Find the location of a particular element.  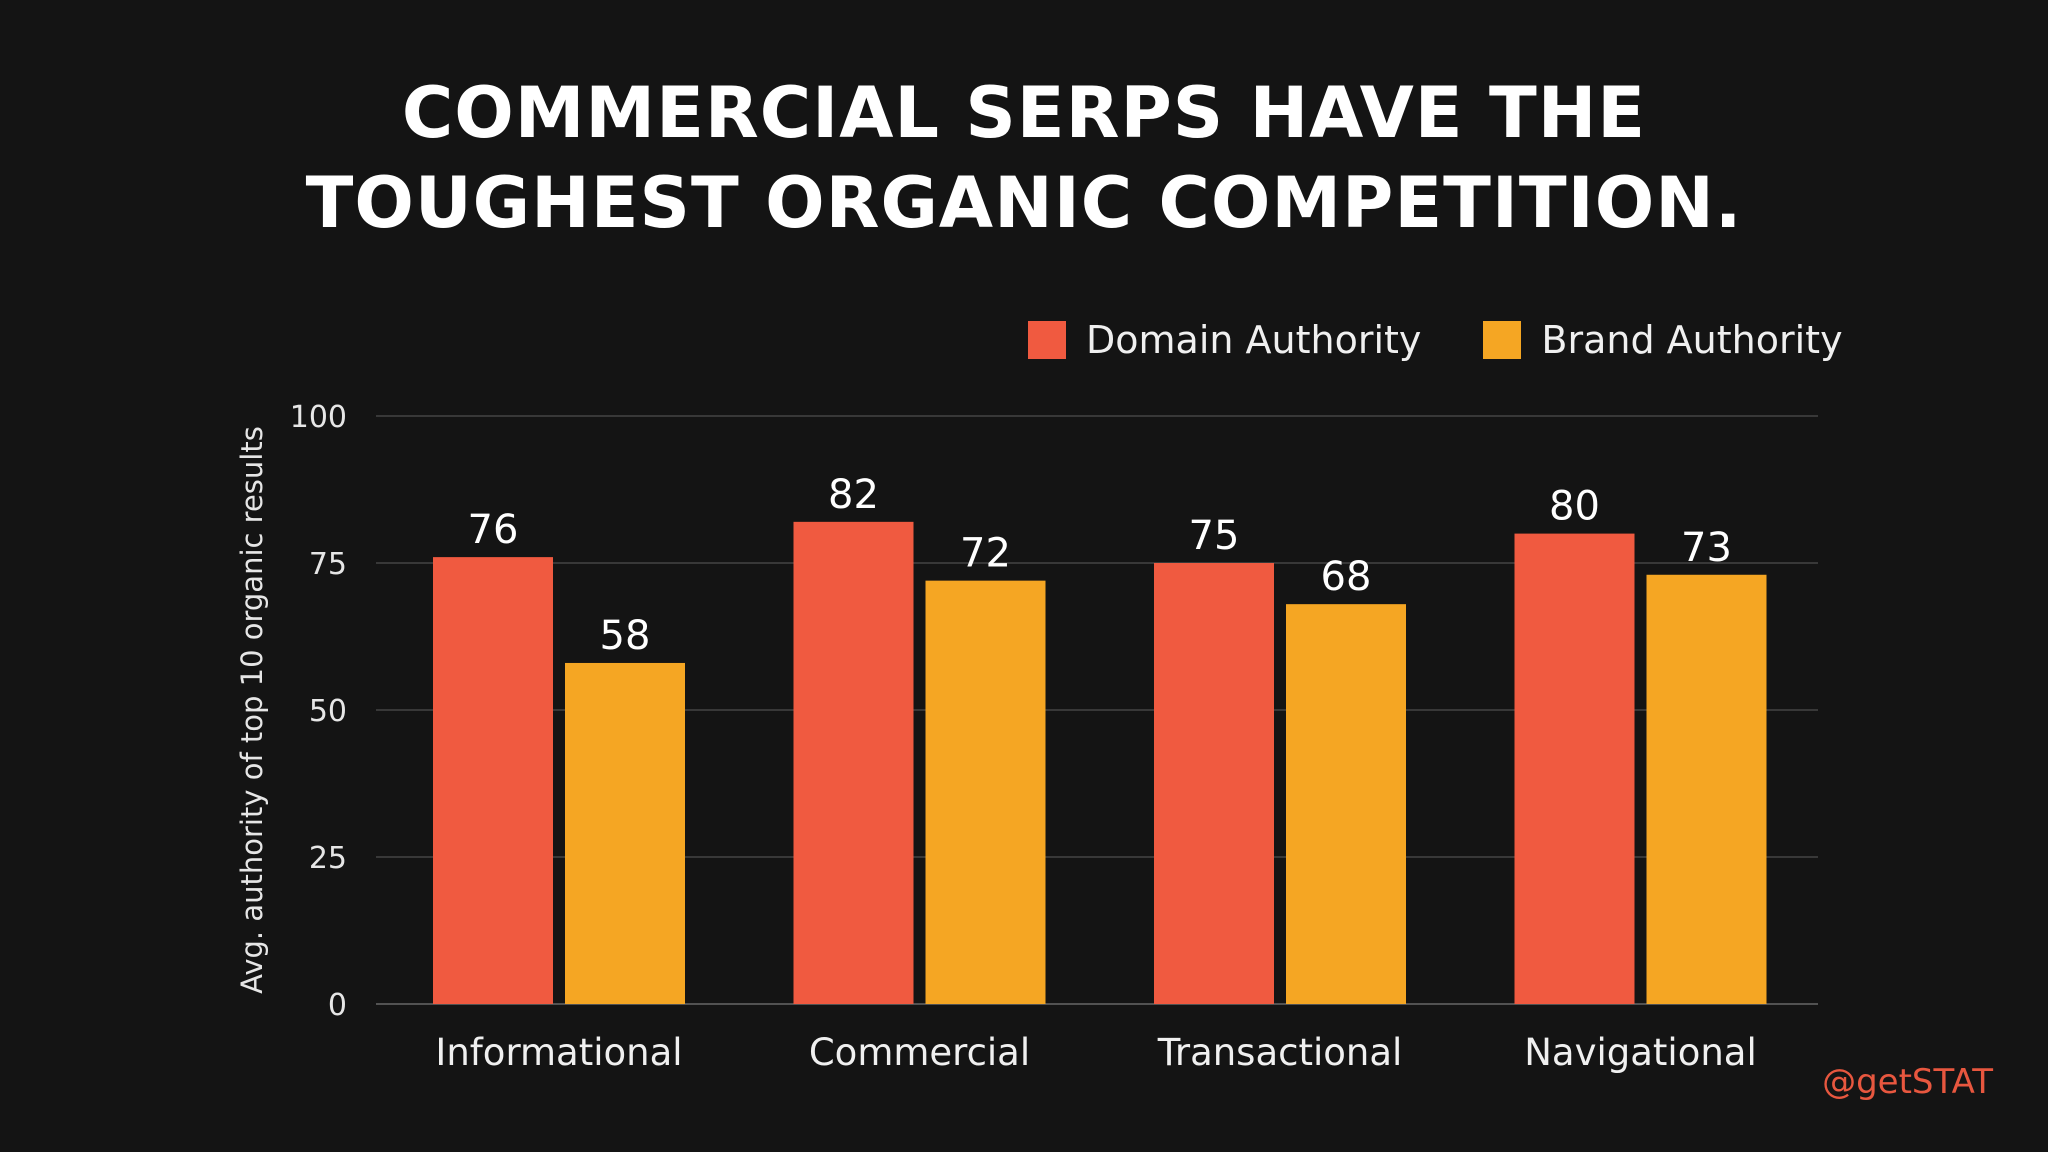

bar-domain-authority-informational is located at coordinates (493, 780).